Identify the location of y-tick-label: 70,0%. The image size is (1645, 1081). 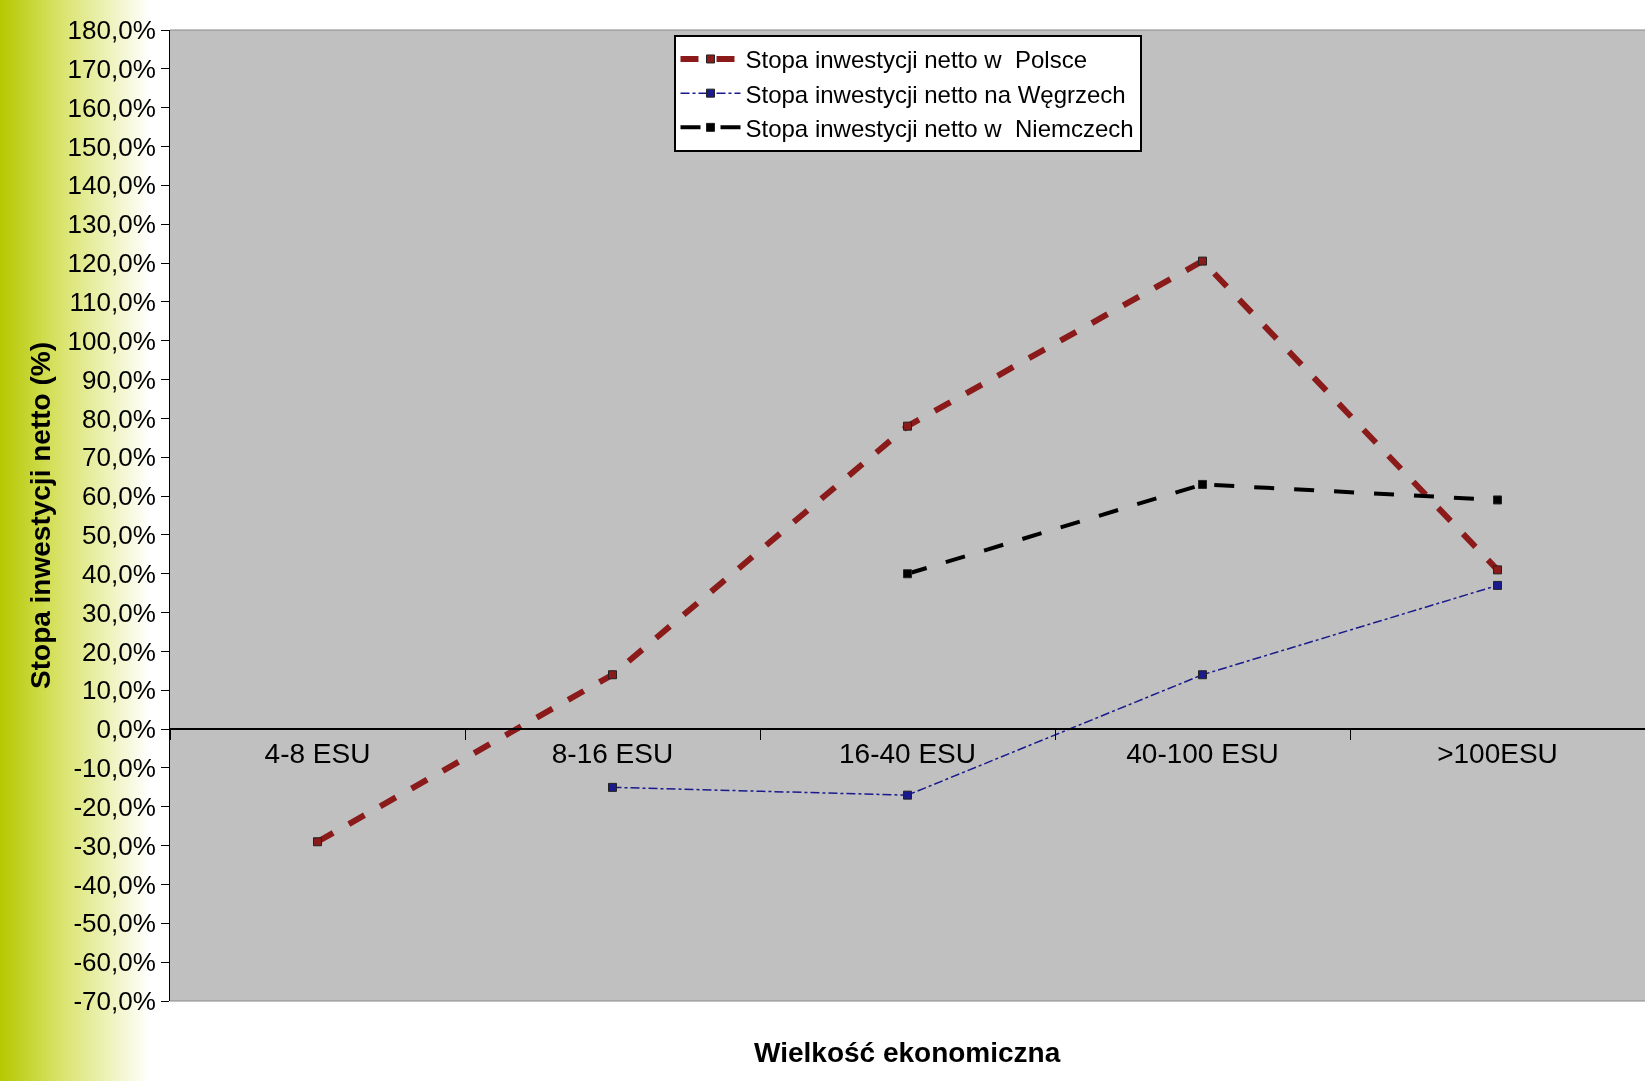
(119, 457).